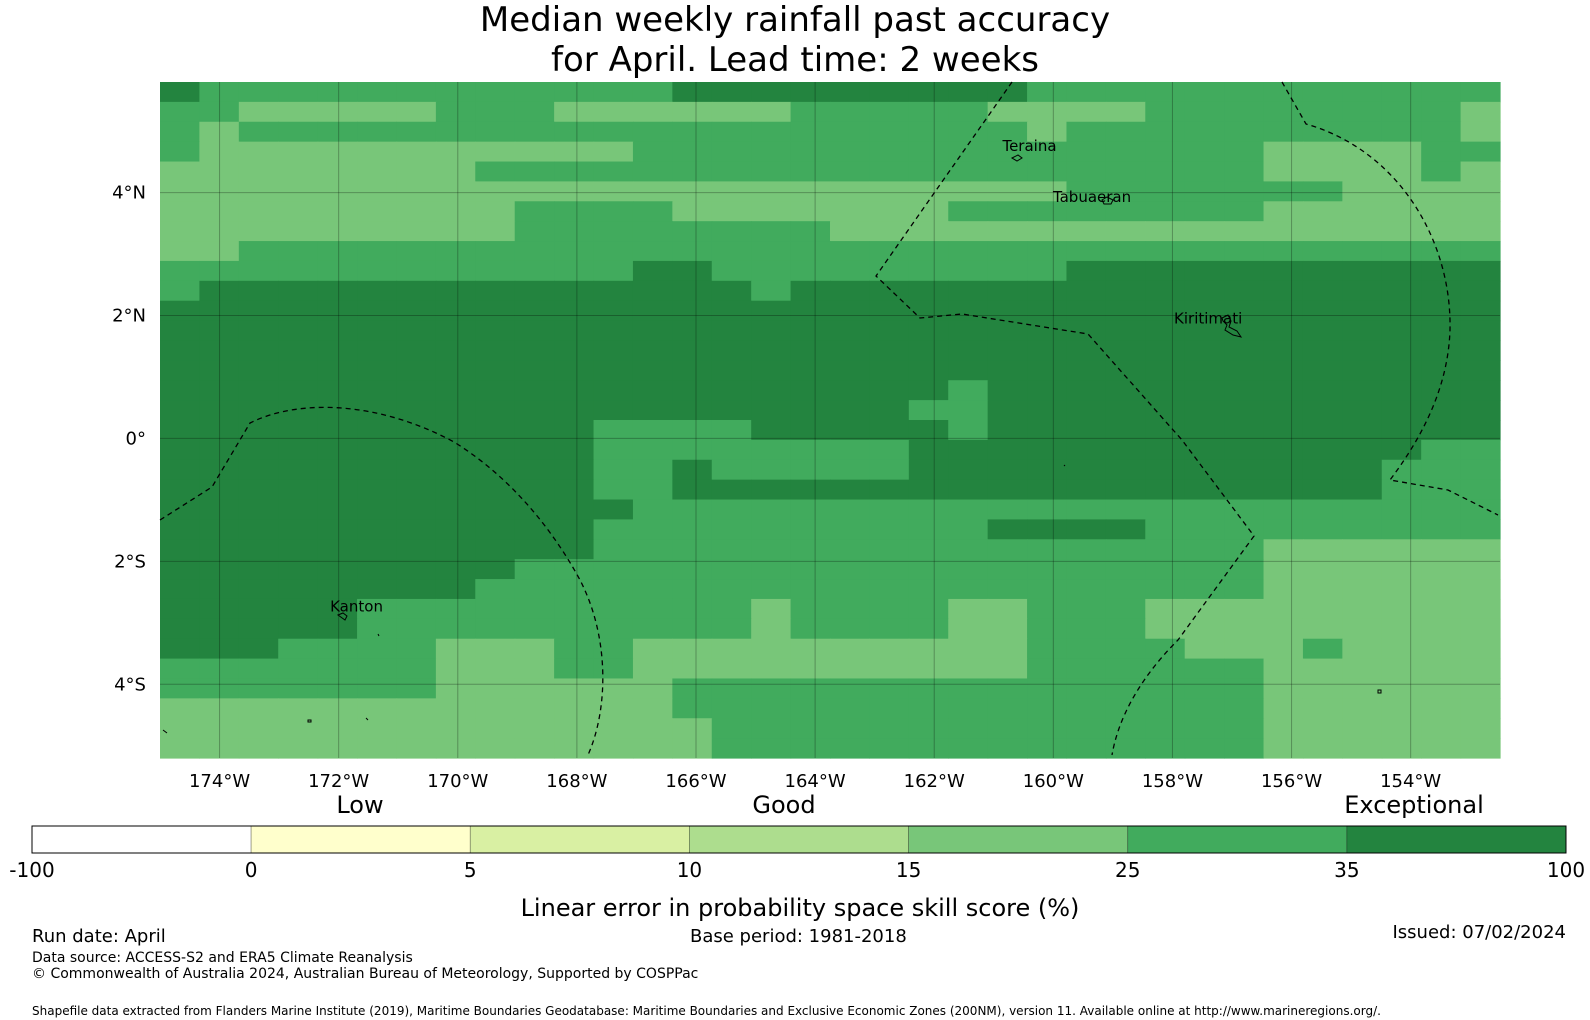  Describe the element at coordinates (1390, 298) in the screenshot. I see `eez-boundary-line-islands-east` at that location.